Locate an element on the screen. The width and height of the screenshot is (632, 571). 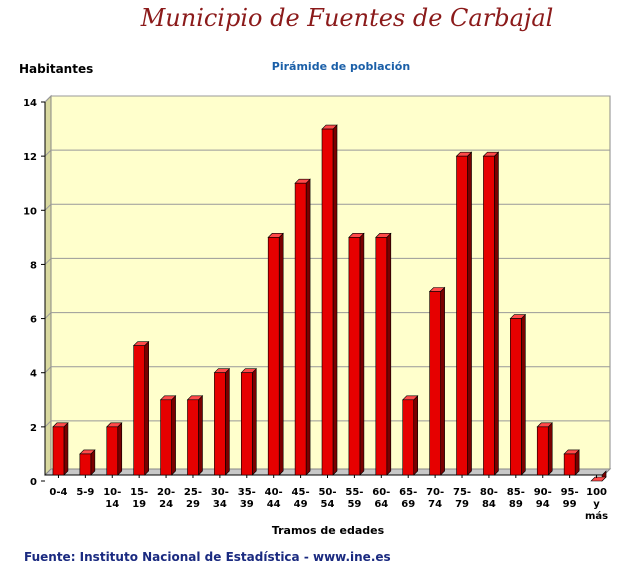
x-tick-label: 60-64 is located at coordinates (381, 498).